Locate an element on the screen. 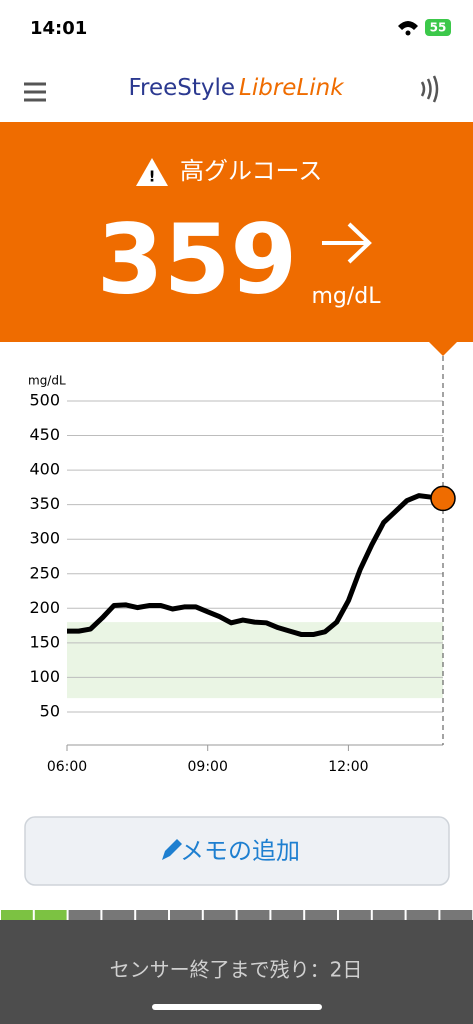  sensor-remaining: センサー終了まで残り：2日 is located at coordinates (236, 970).